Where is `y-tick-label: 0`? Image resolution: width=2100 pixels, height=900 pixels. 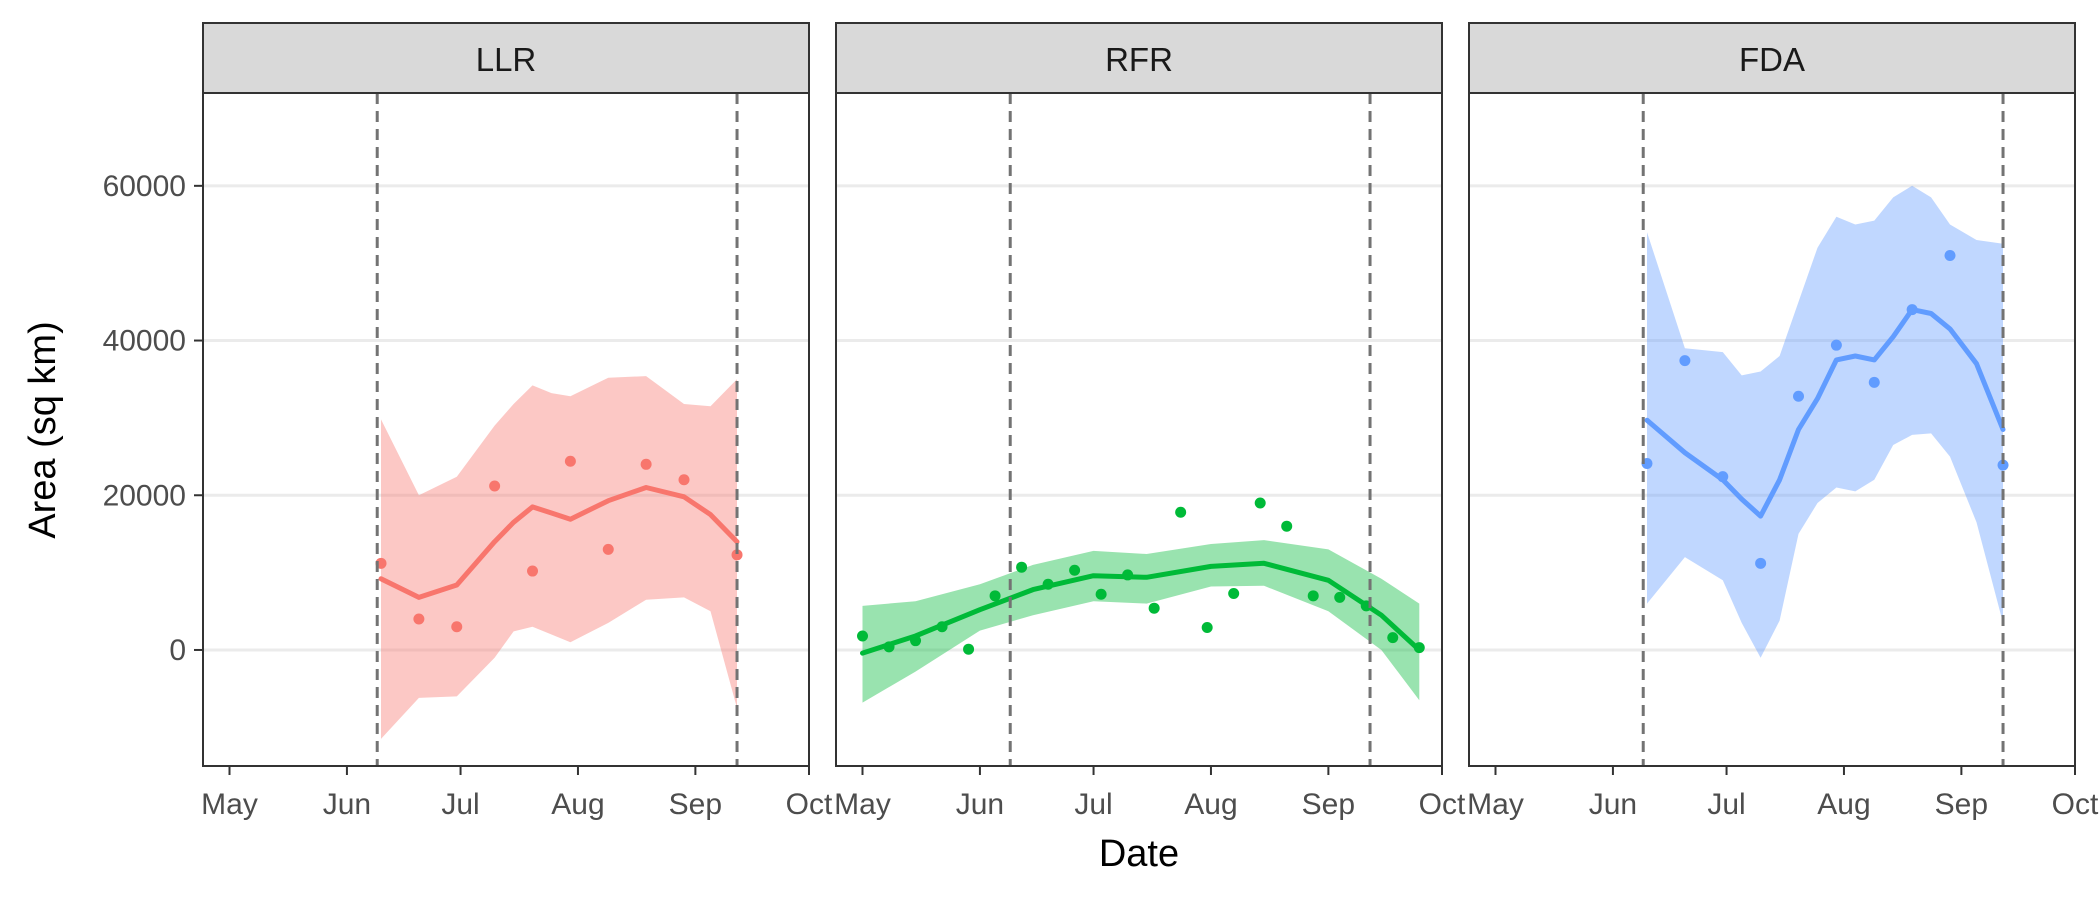 y-tick-label: 0 is located at coordinates (177, 650).